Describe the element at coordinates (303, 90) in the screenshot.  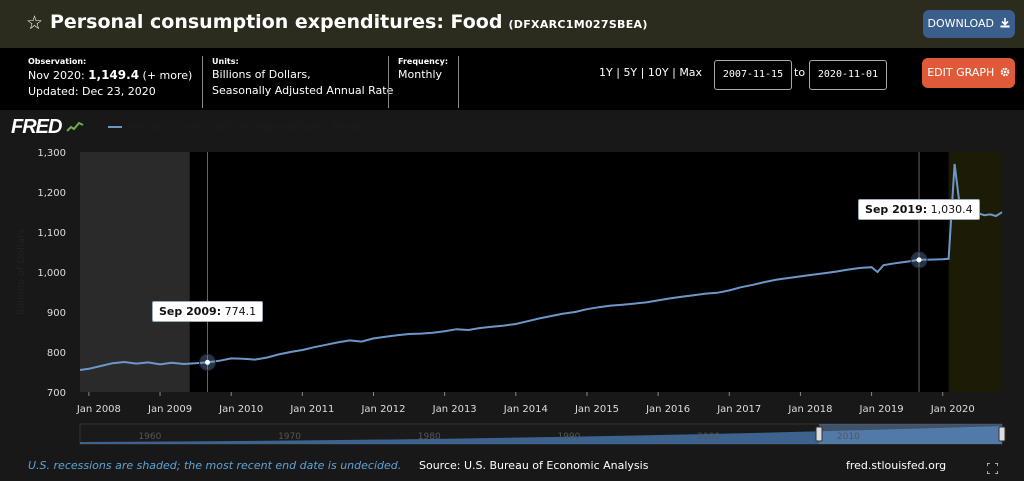
I see `units-line2: Seasonally Adjusted Annual Rate` at that location.